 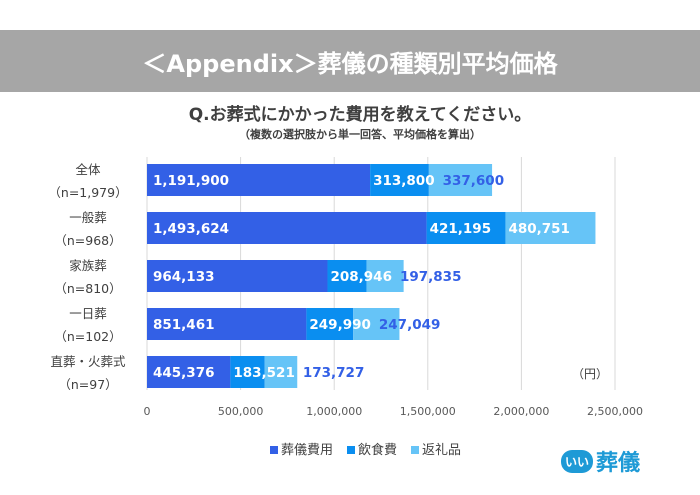 What do you see at coordinates (618, 463) in the screenshot?
I see `logo-text: 葬儀` at bounding box center [618, 463].